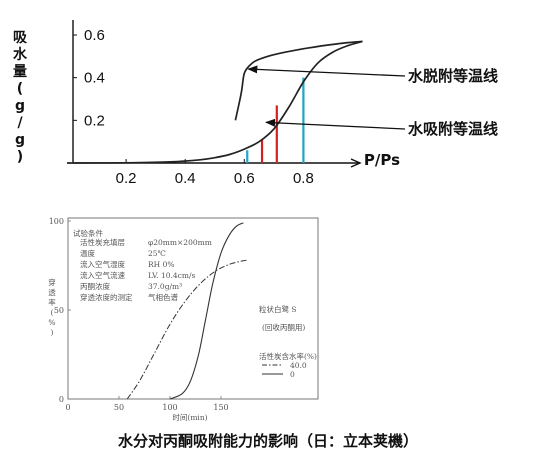 Image resolution: width=537 pixels, height=461 pixels. What do you see at coordinates (161, 264) in the screenshot?
I see `condition-value: RH 0%` at bounding box center [161, 264].